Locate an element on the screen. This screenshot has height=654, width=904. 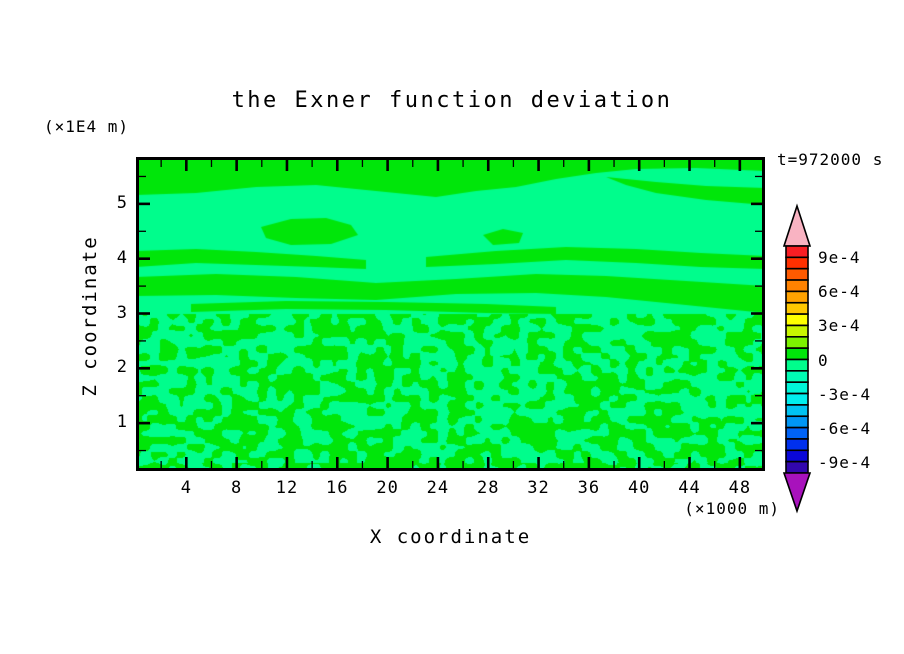
x-axis-label: X coordinate is located at coordinates (450, 537).